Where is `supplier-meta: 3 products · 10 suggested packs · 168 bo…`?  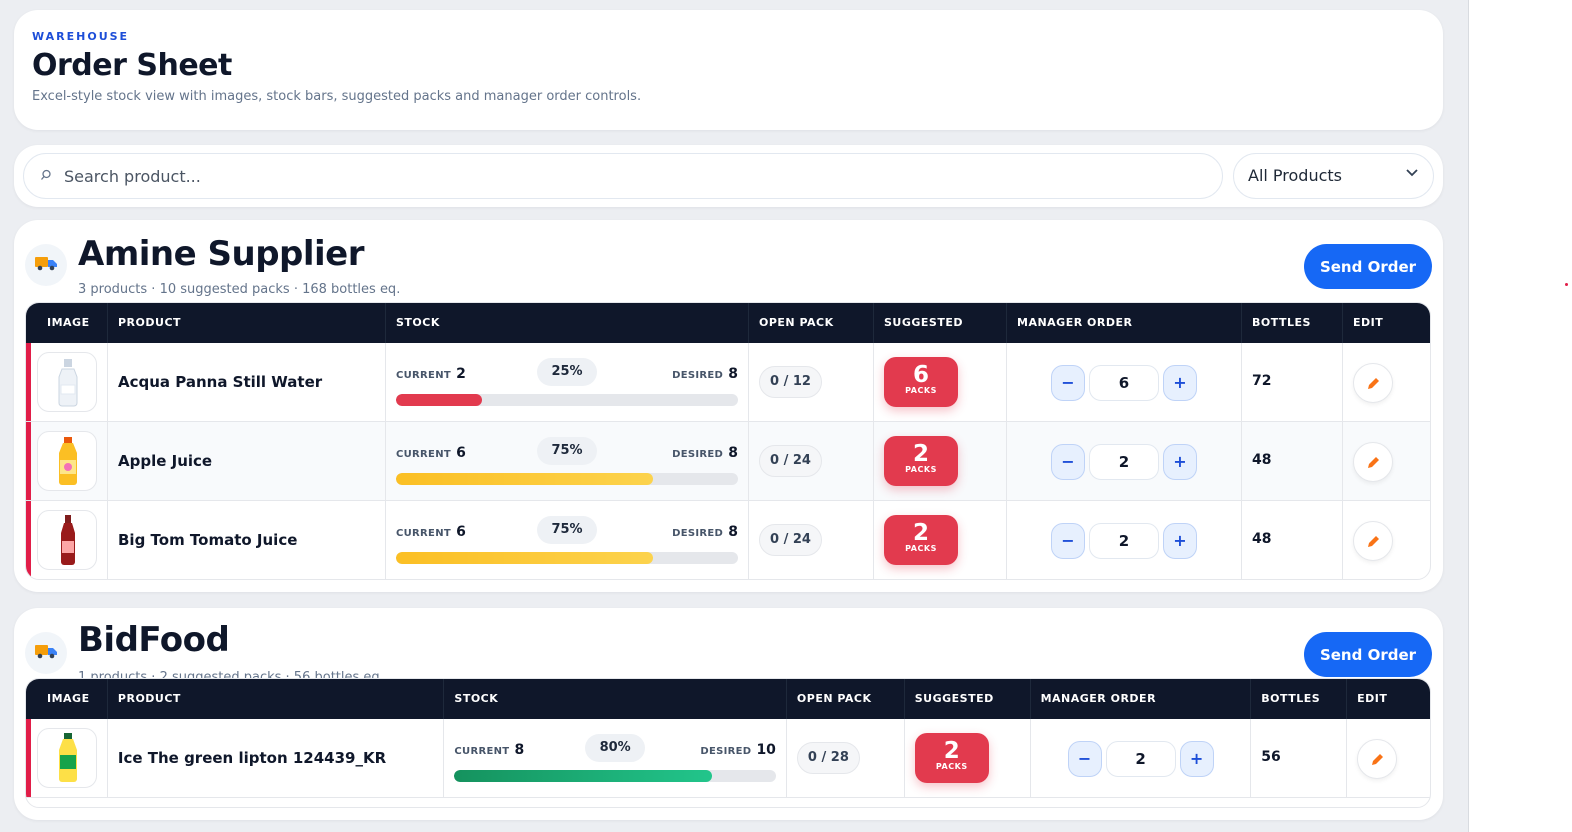
supplier-meta: 3 products · 10 suggested packs · 168 bo… is located at coordinates (239, 289).